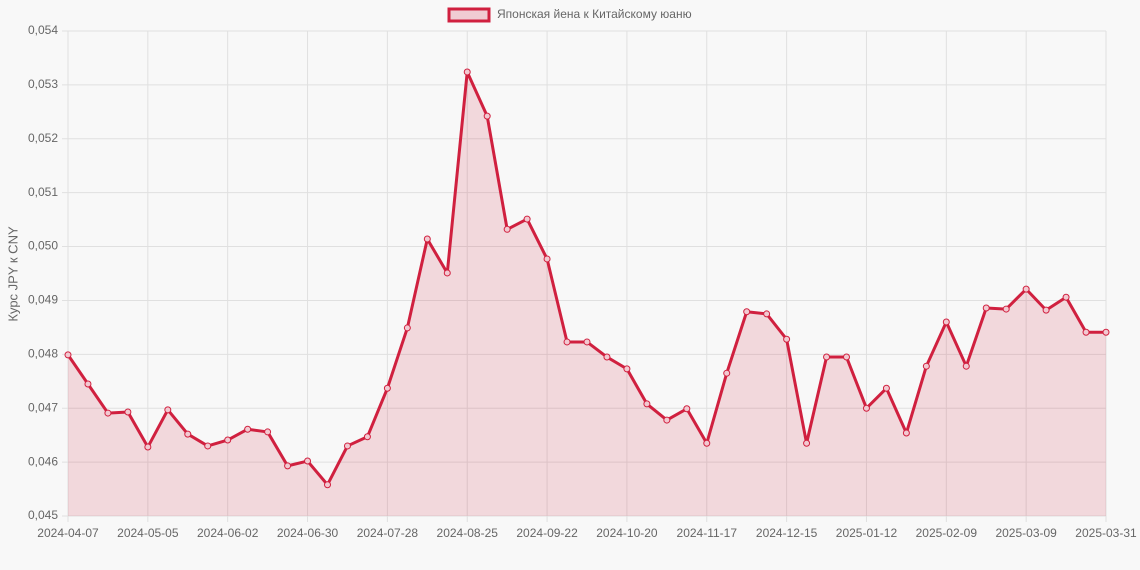  What do you see at coordinates (1026, 533) in the screenshot?
I see `x-tick-label: 2025-03-09` at bounding box center [1026, 533].